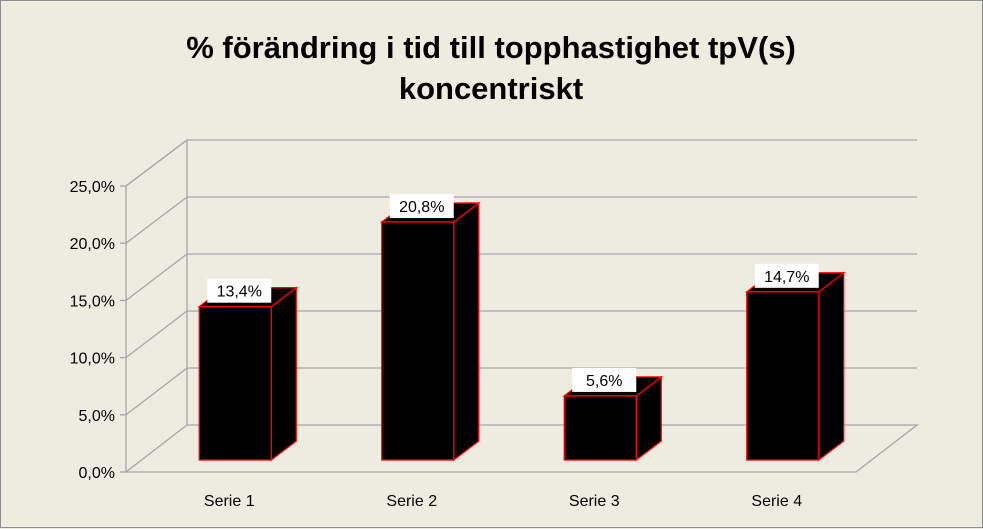 This screenshot has width=983, height=529. I want to click on data-label: 5,6%, so click(604, 381).